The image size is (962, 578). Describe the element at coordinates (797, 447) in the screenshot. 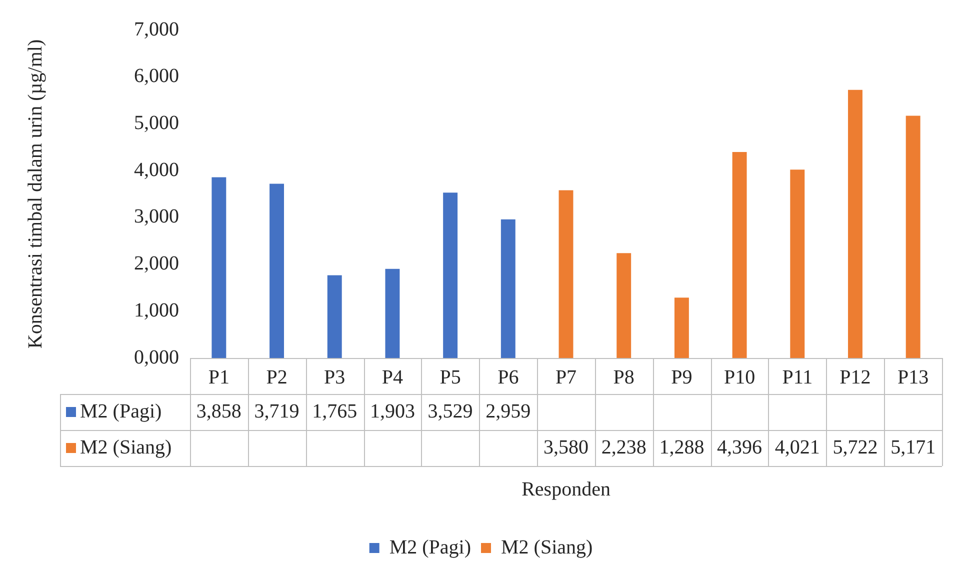

I see `data-label: 4,021` at that location.